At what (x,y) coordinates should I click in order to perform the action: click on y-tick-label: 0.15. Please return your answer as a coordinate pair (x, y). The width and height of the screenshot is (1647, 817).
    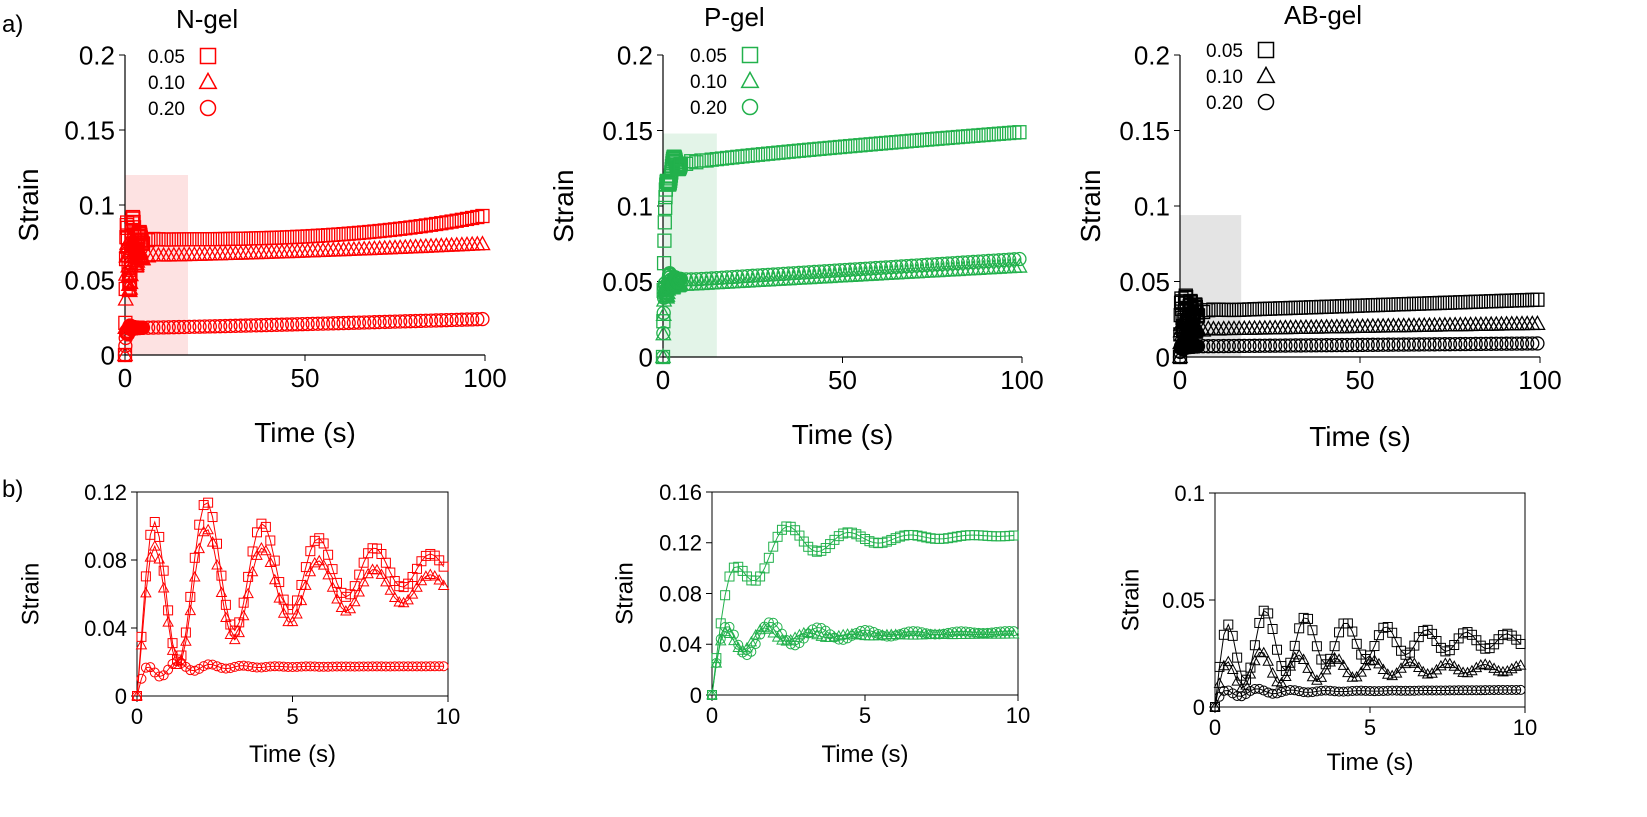
    Looking at the image, I should click on (1144, 131).